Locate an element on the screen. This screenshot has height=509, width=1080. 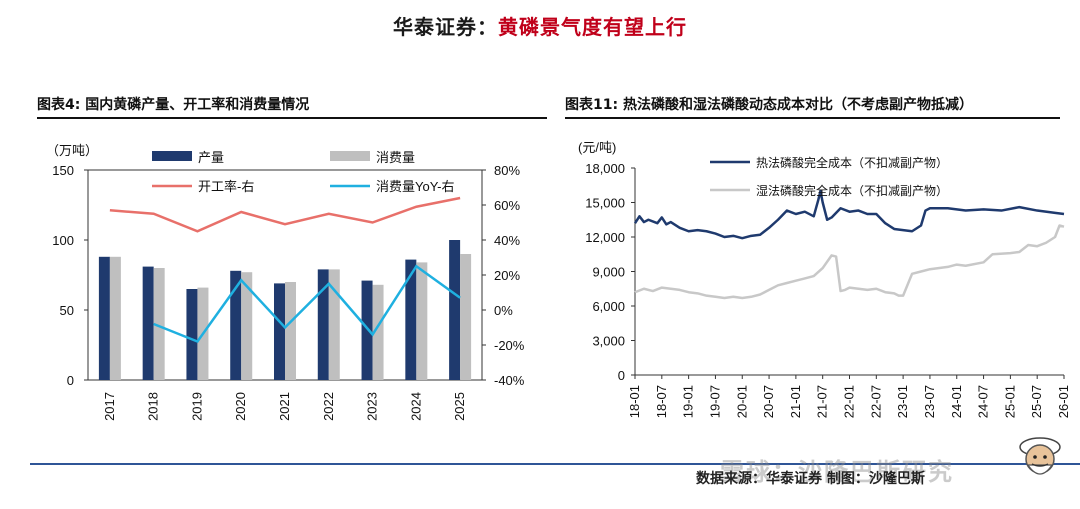
chart1-line-consumption-yoy is located at coordinates (307, 304).